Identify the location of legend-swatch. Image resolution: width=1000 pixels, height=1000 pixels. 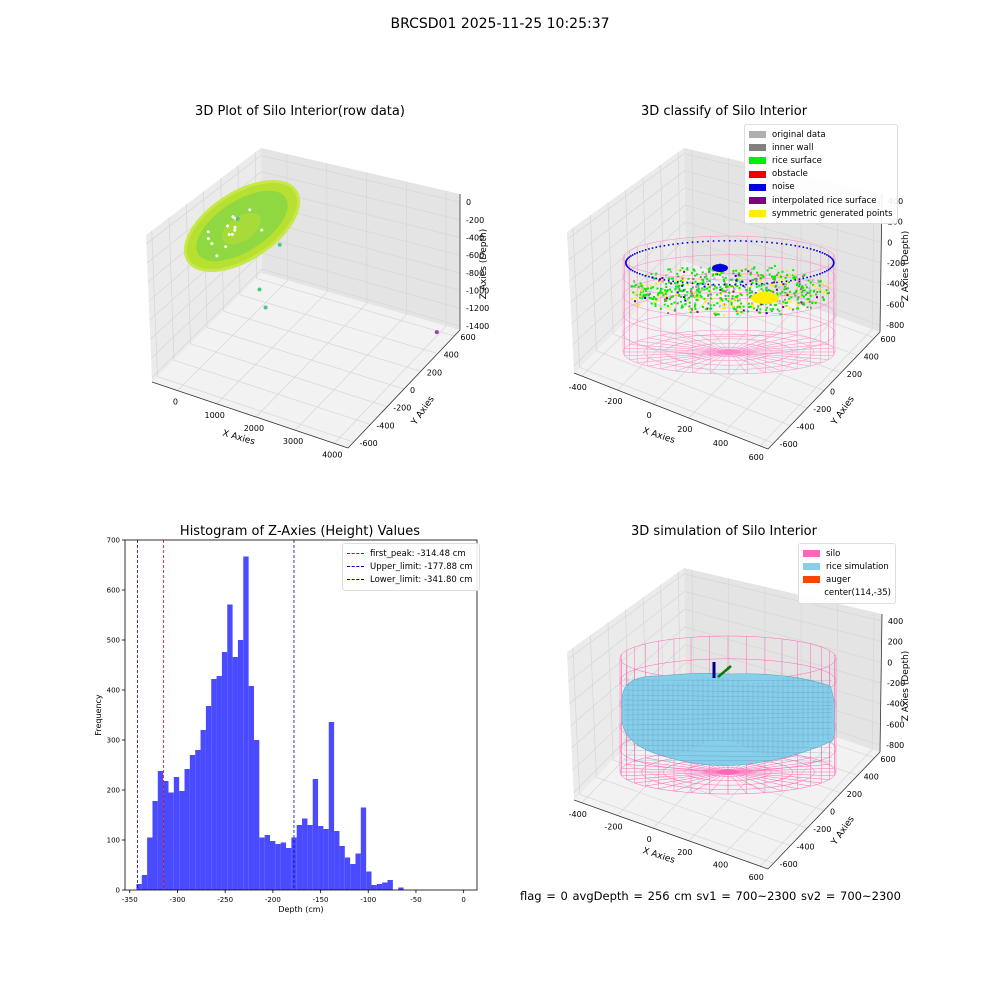
(757, 148).